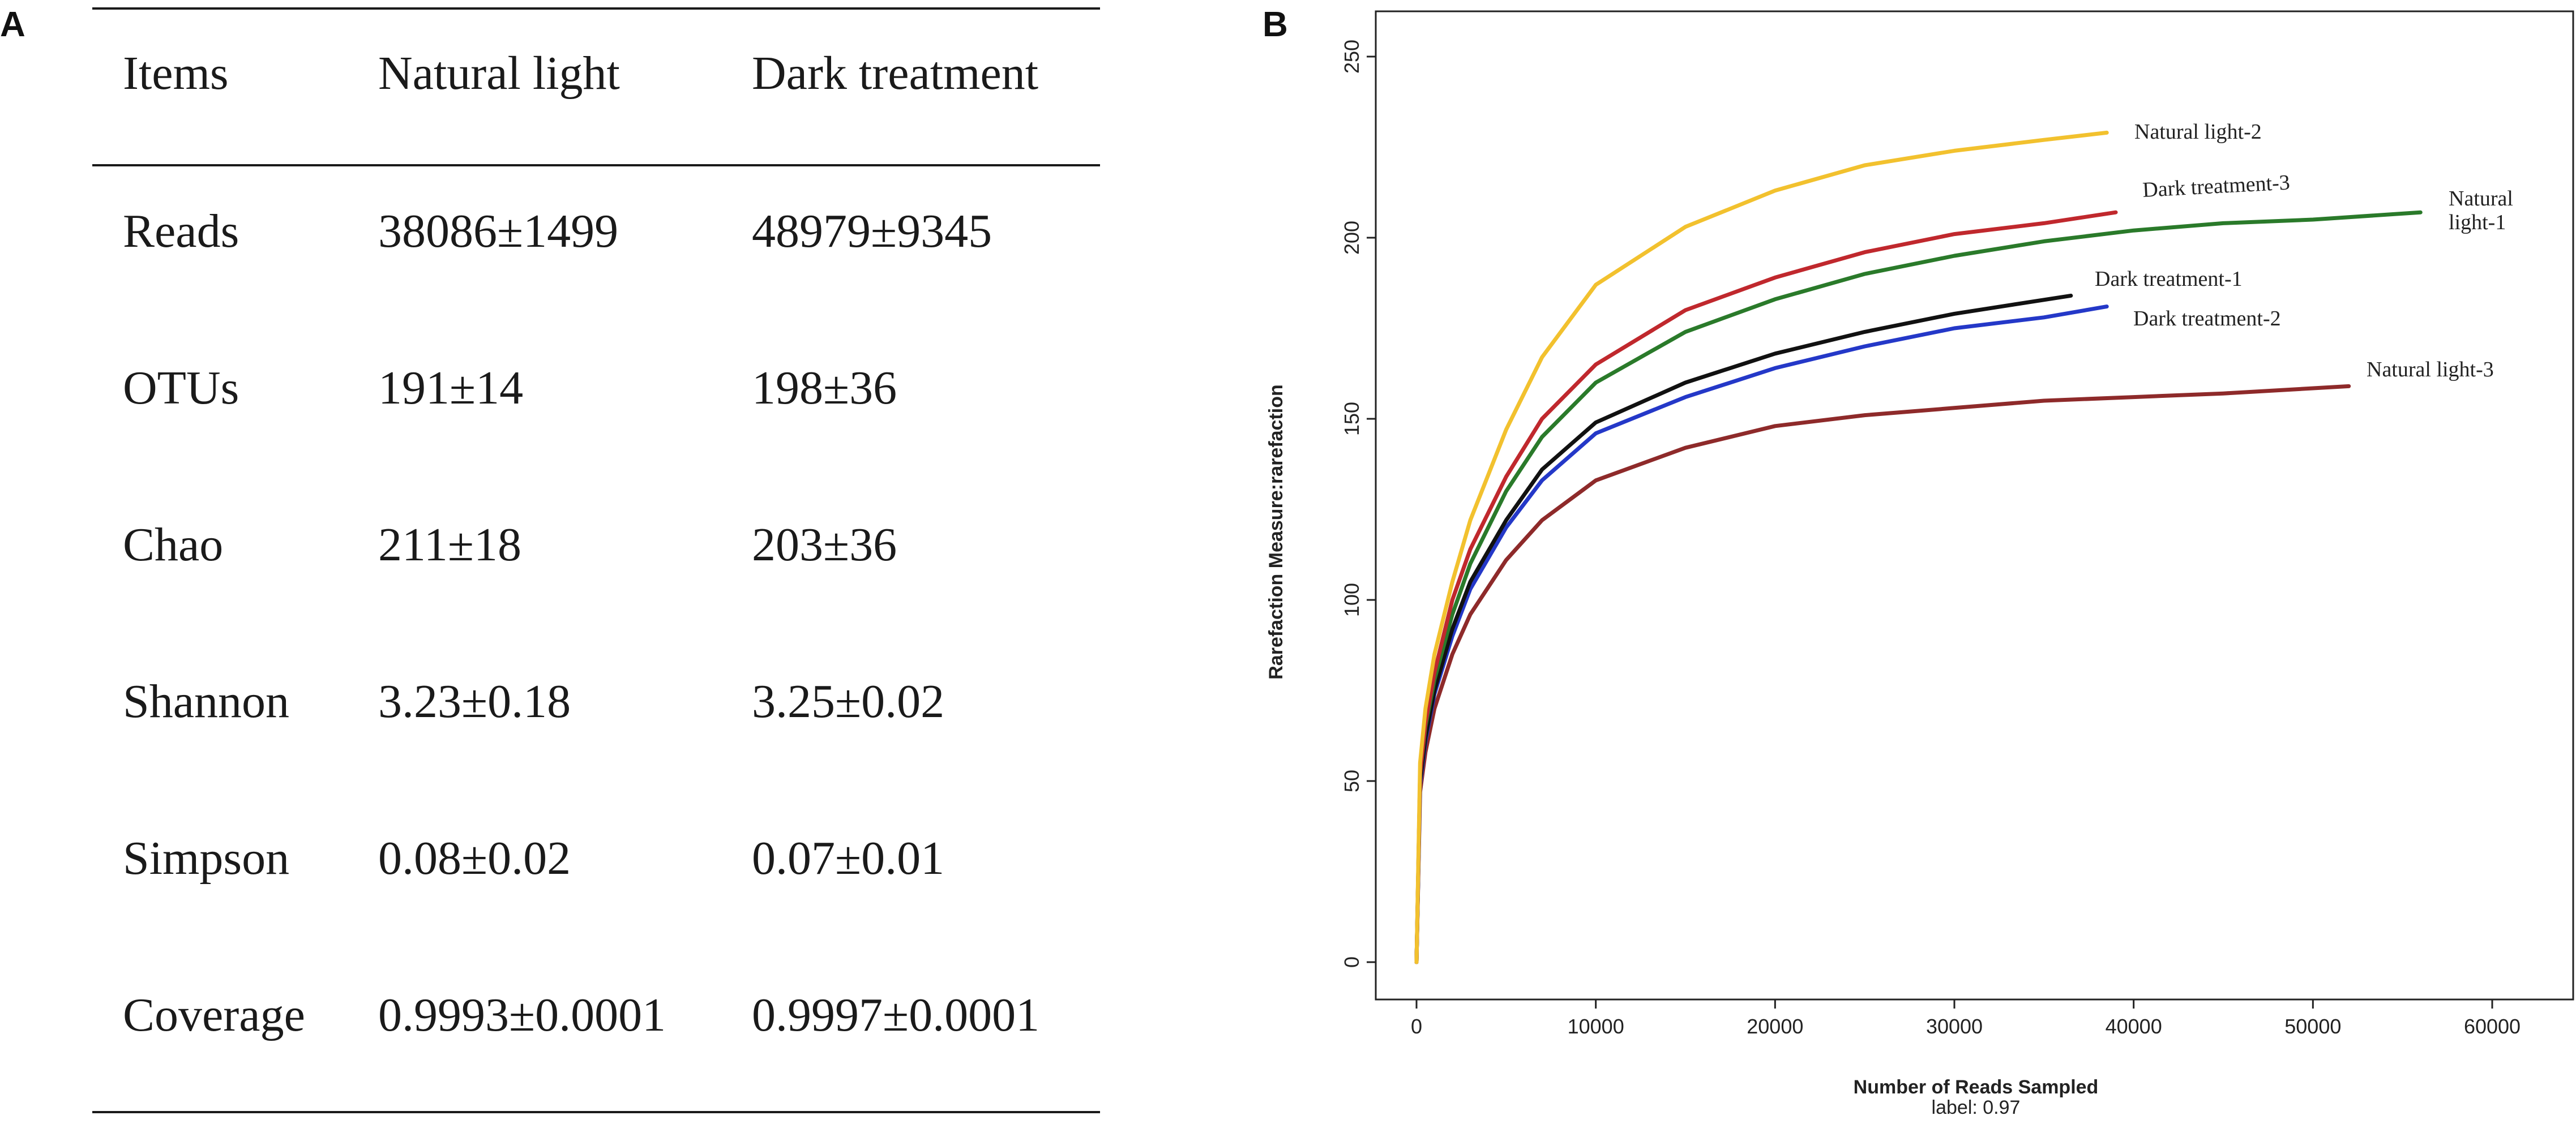 Image resolution: width=2576 pixels, height=1124 pixels. Describe the element at coordinates (1976, 1087) in the screenshot. I see `x-axis-title: Number of Reads Sampled` at that location.